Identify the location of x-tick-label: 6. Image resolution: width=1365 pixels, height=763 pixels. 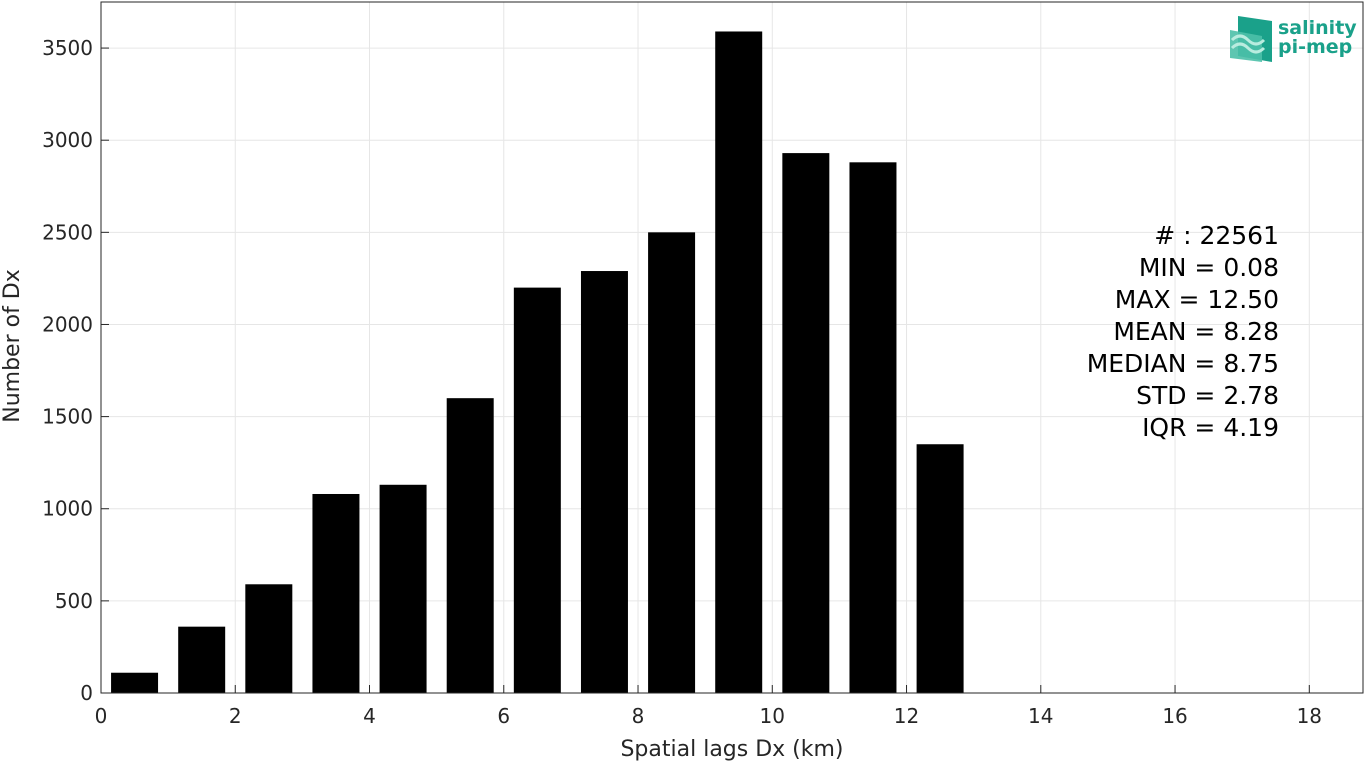
(503, 716).